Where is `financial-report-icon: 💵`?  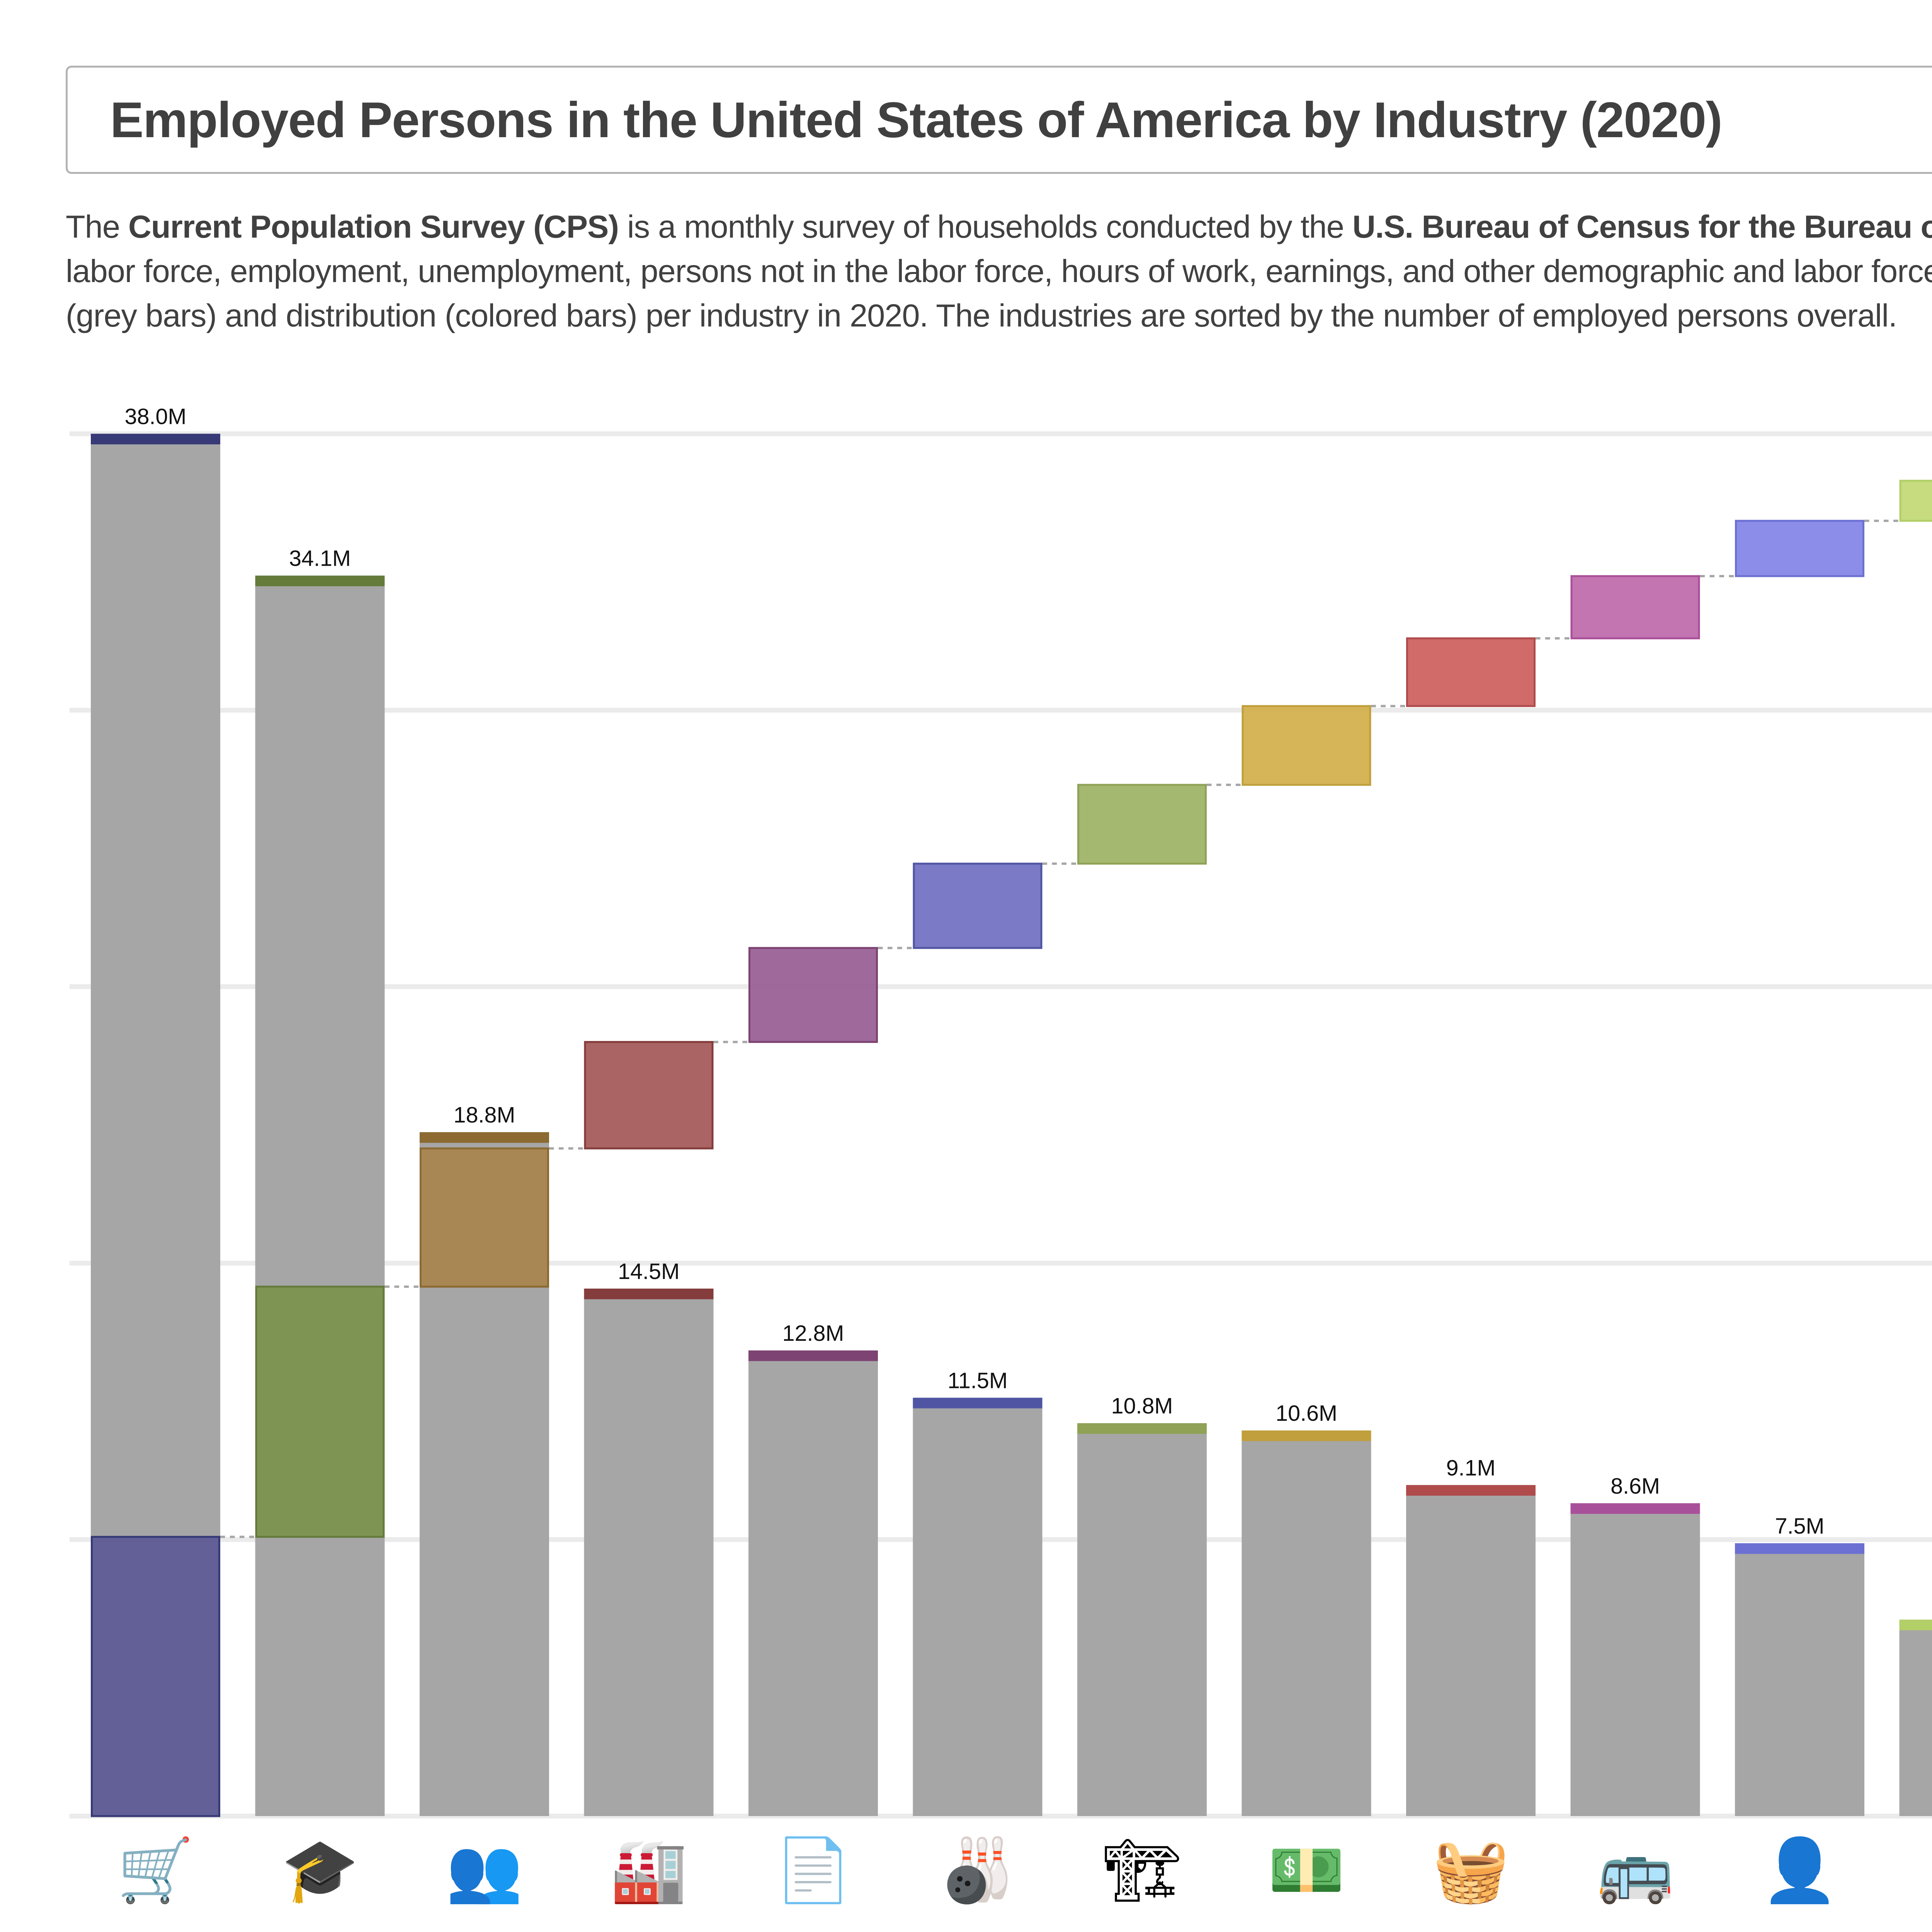
financial-report-icon: 💵 is located at coordinates (1306, 1870).